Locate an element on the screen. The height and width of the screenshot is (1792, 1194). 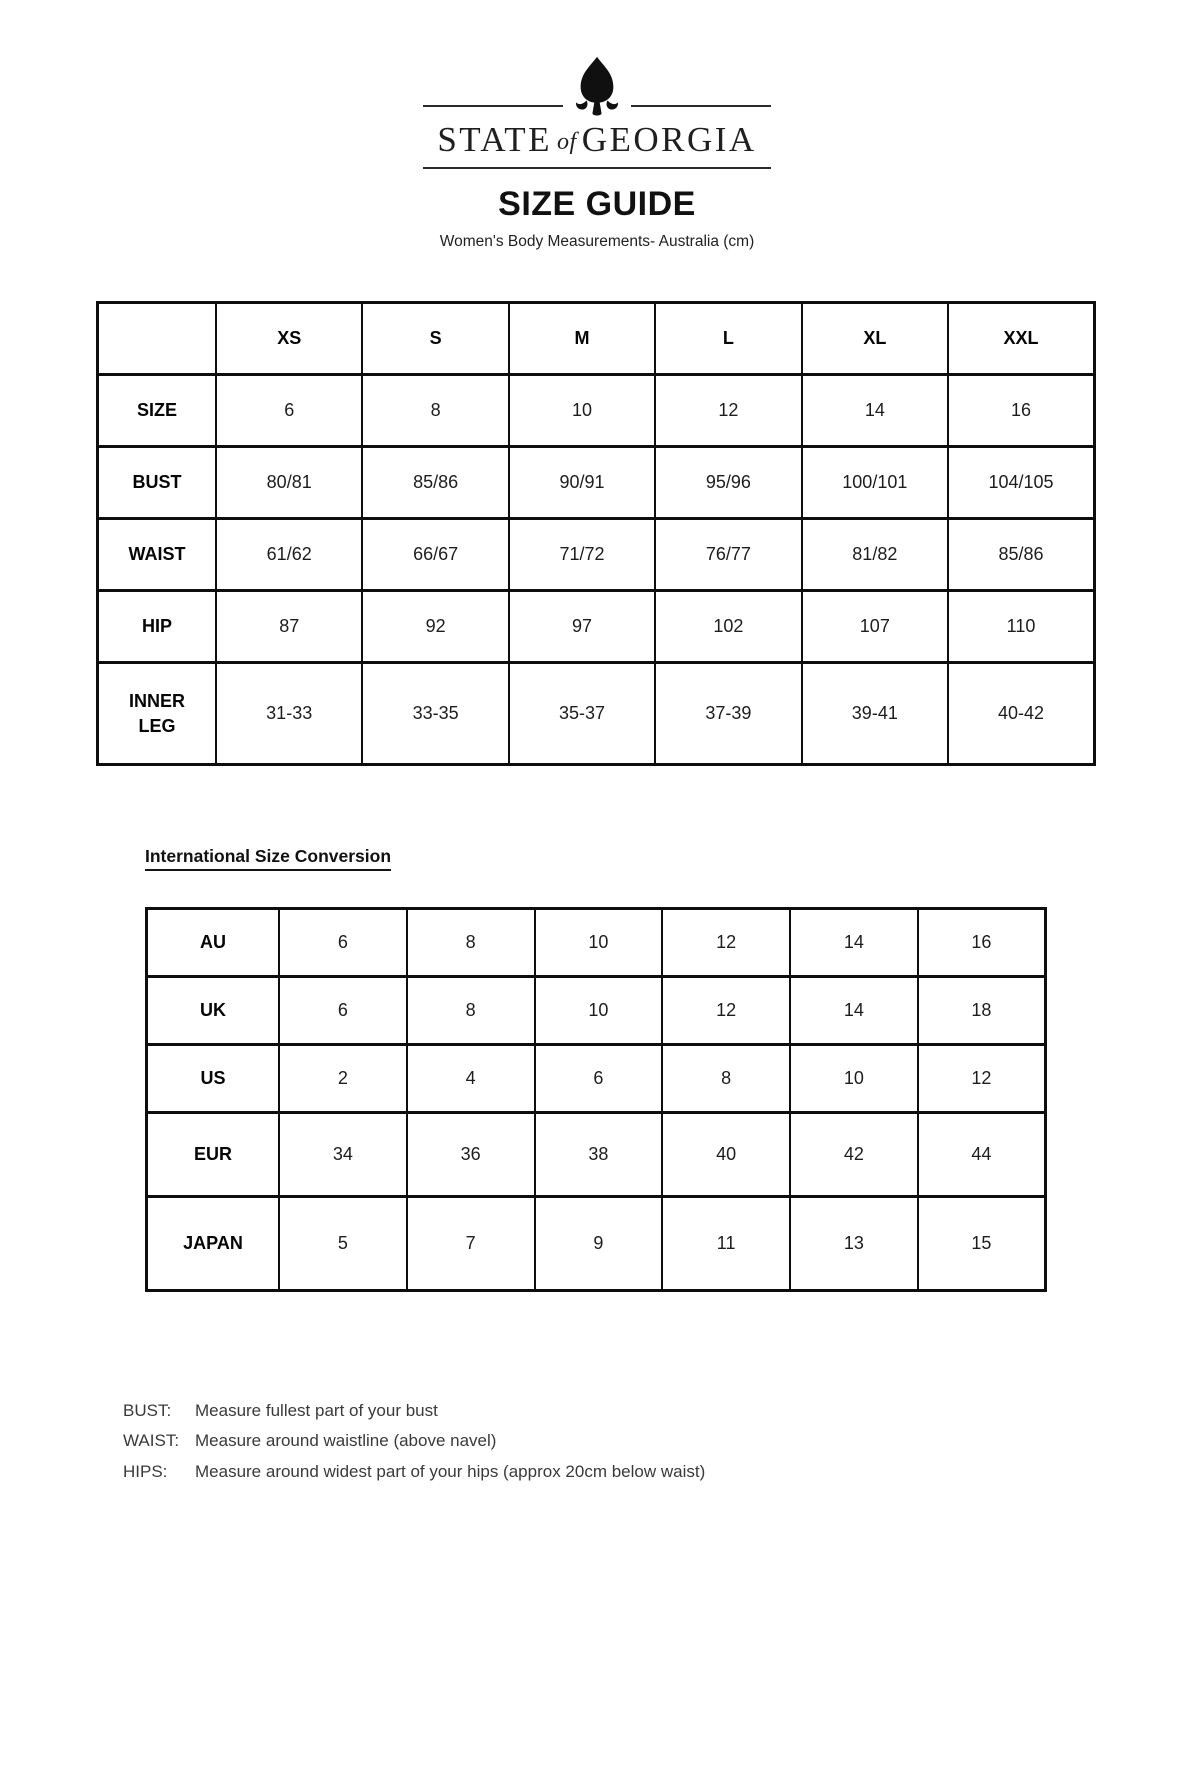
conversion-heading-wrap: International Size Conversion is located at coordinates (669, 858).